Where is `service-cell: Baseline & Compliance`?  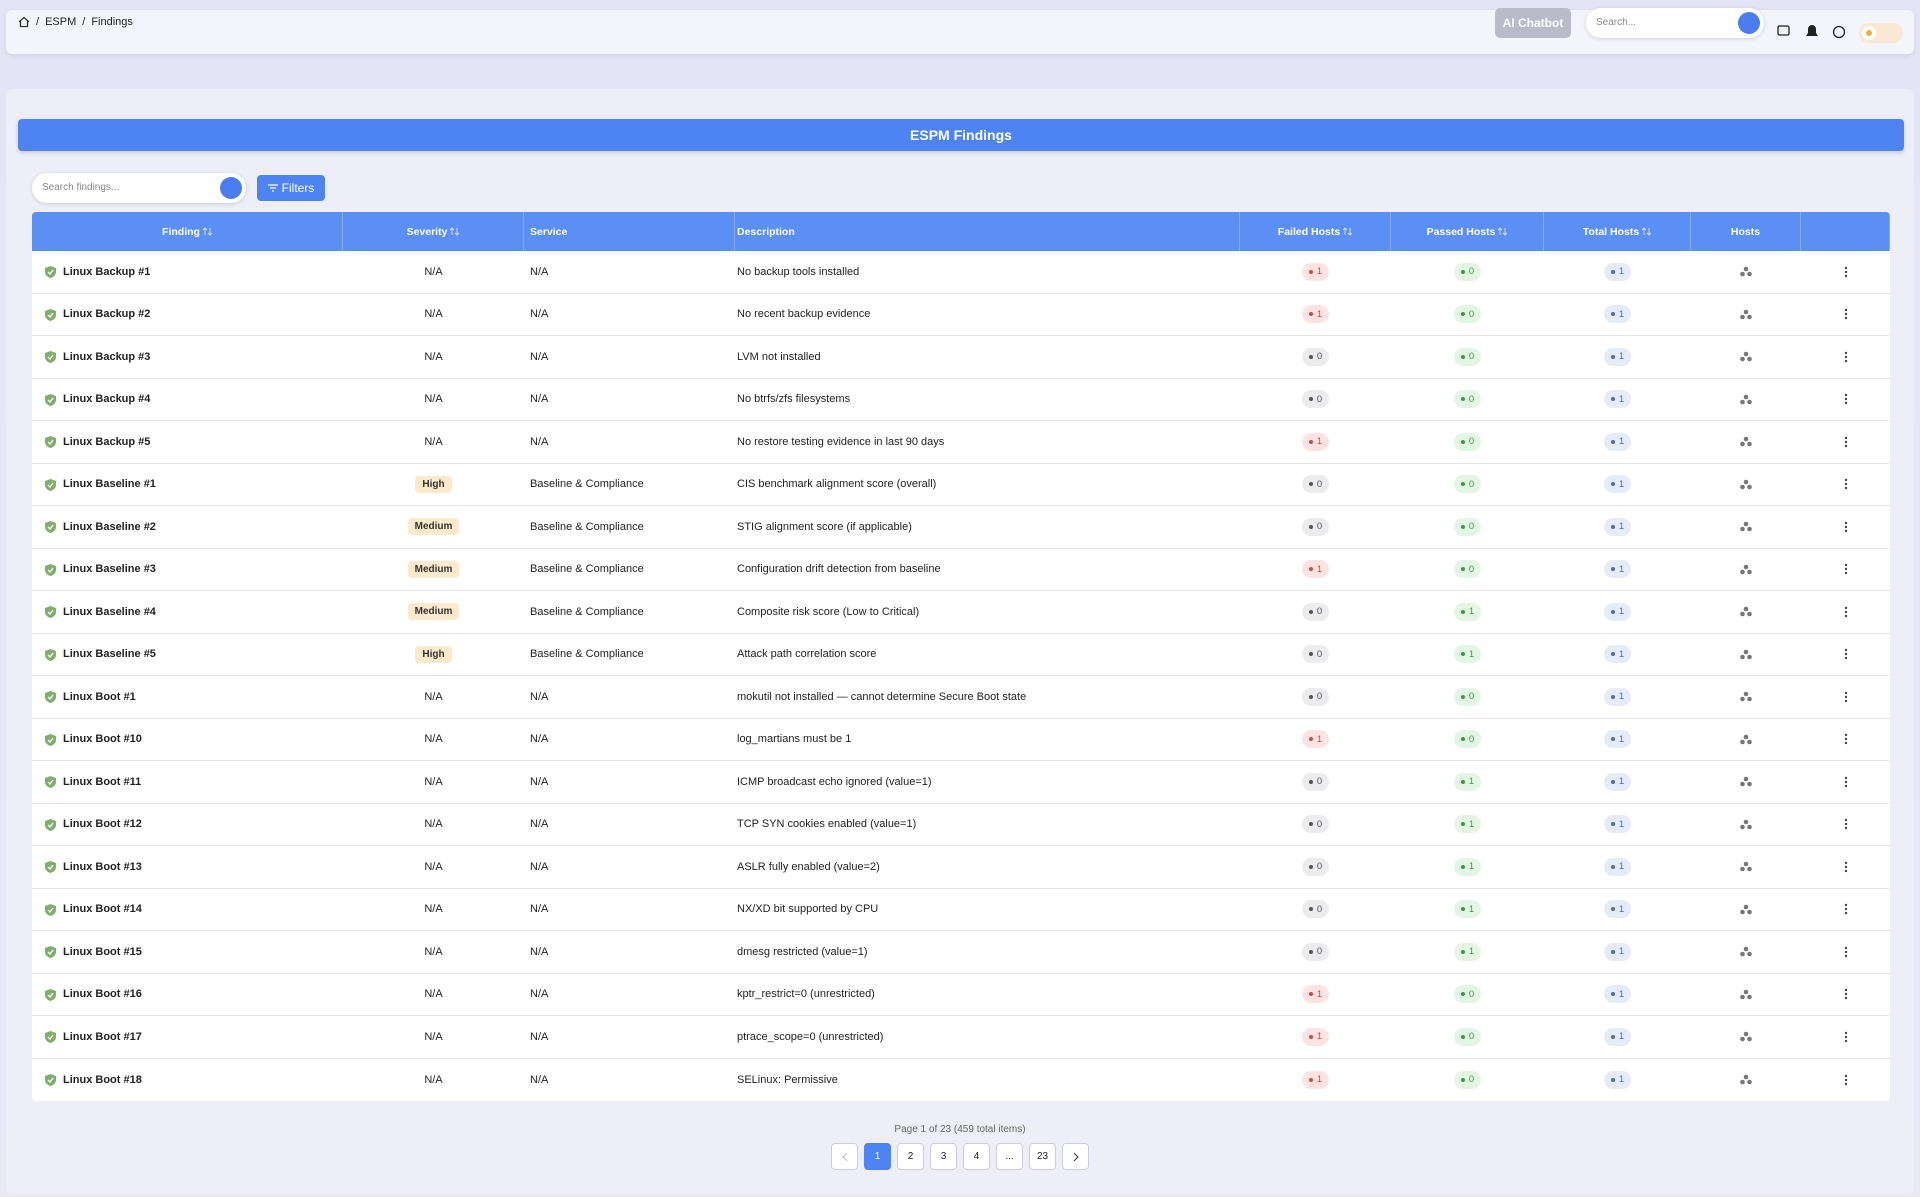
service-cell: Baseline & Compliance is located at coordinates (629, 484).